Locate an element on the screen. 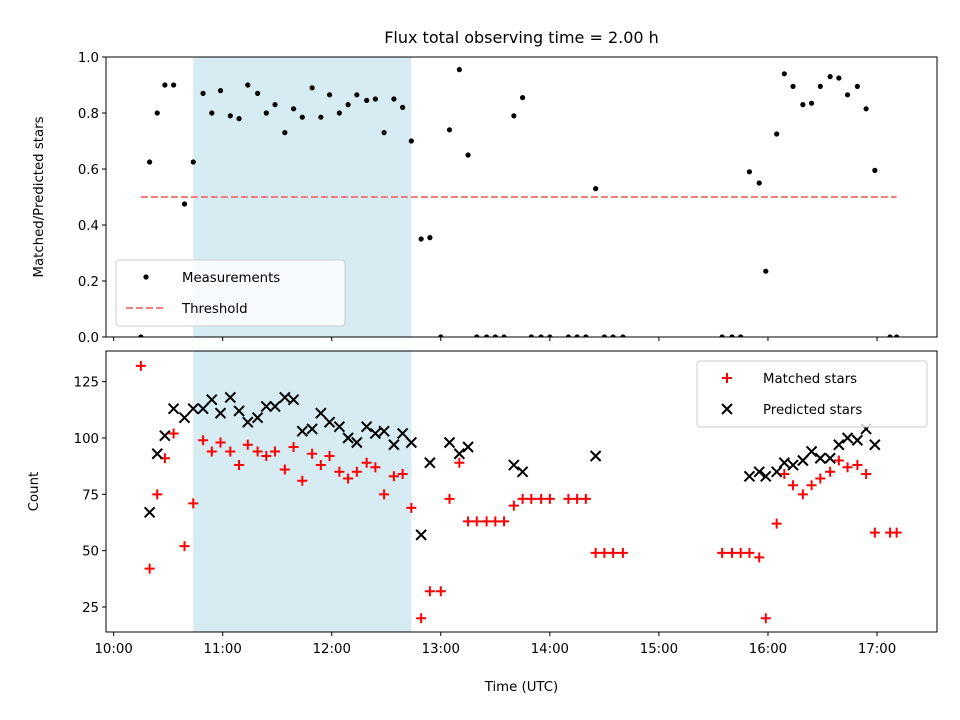 The image size is (960, 720). legend-box is located at coordinates (812, 394).